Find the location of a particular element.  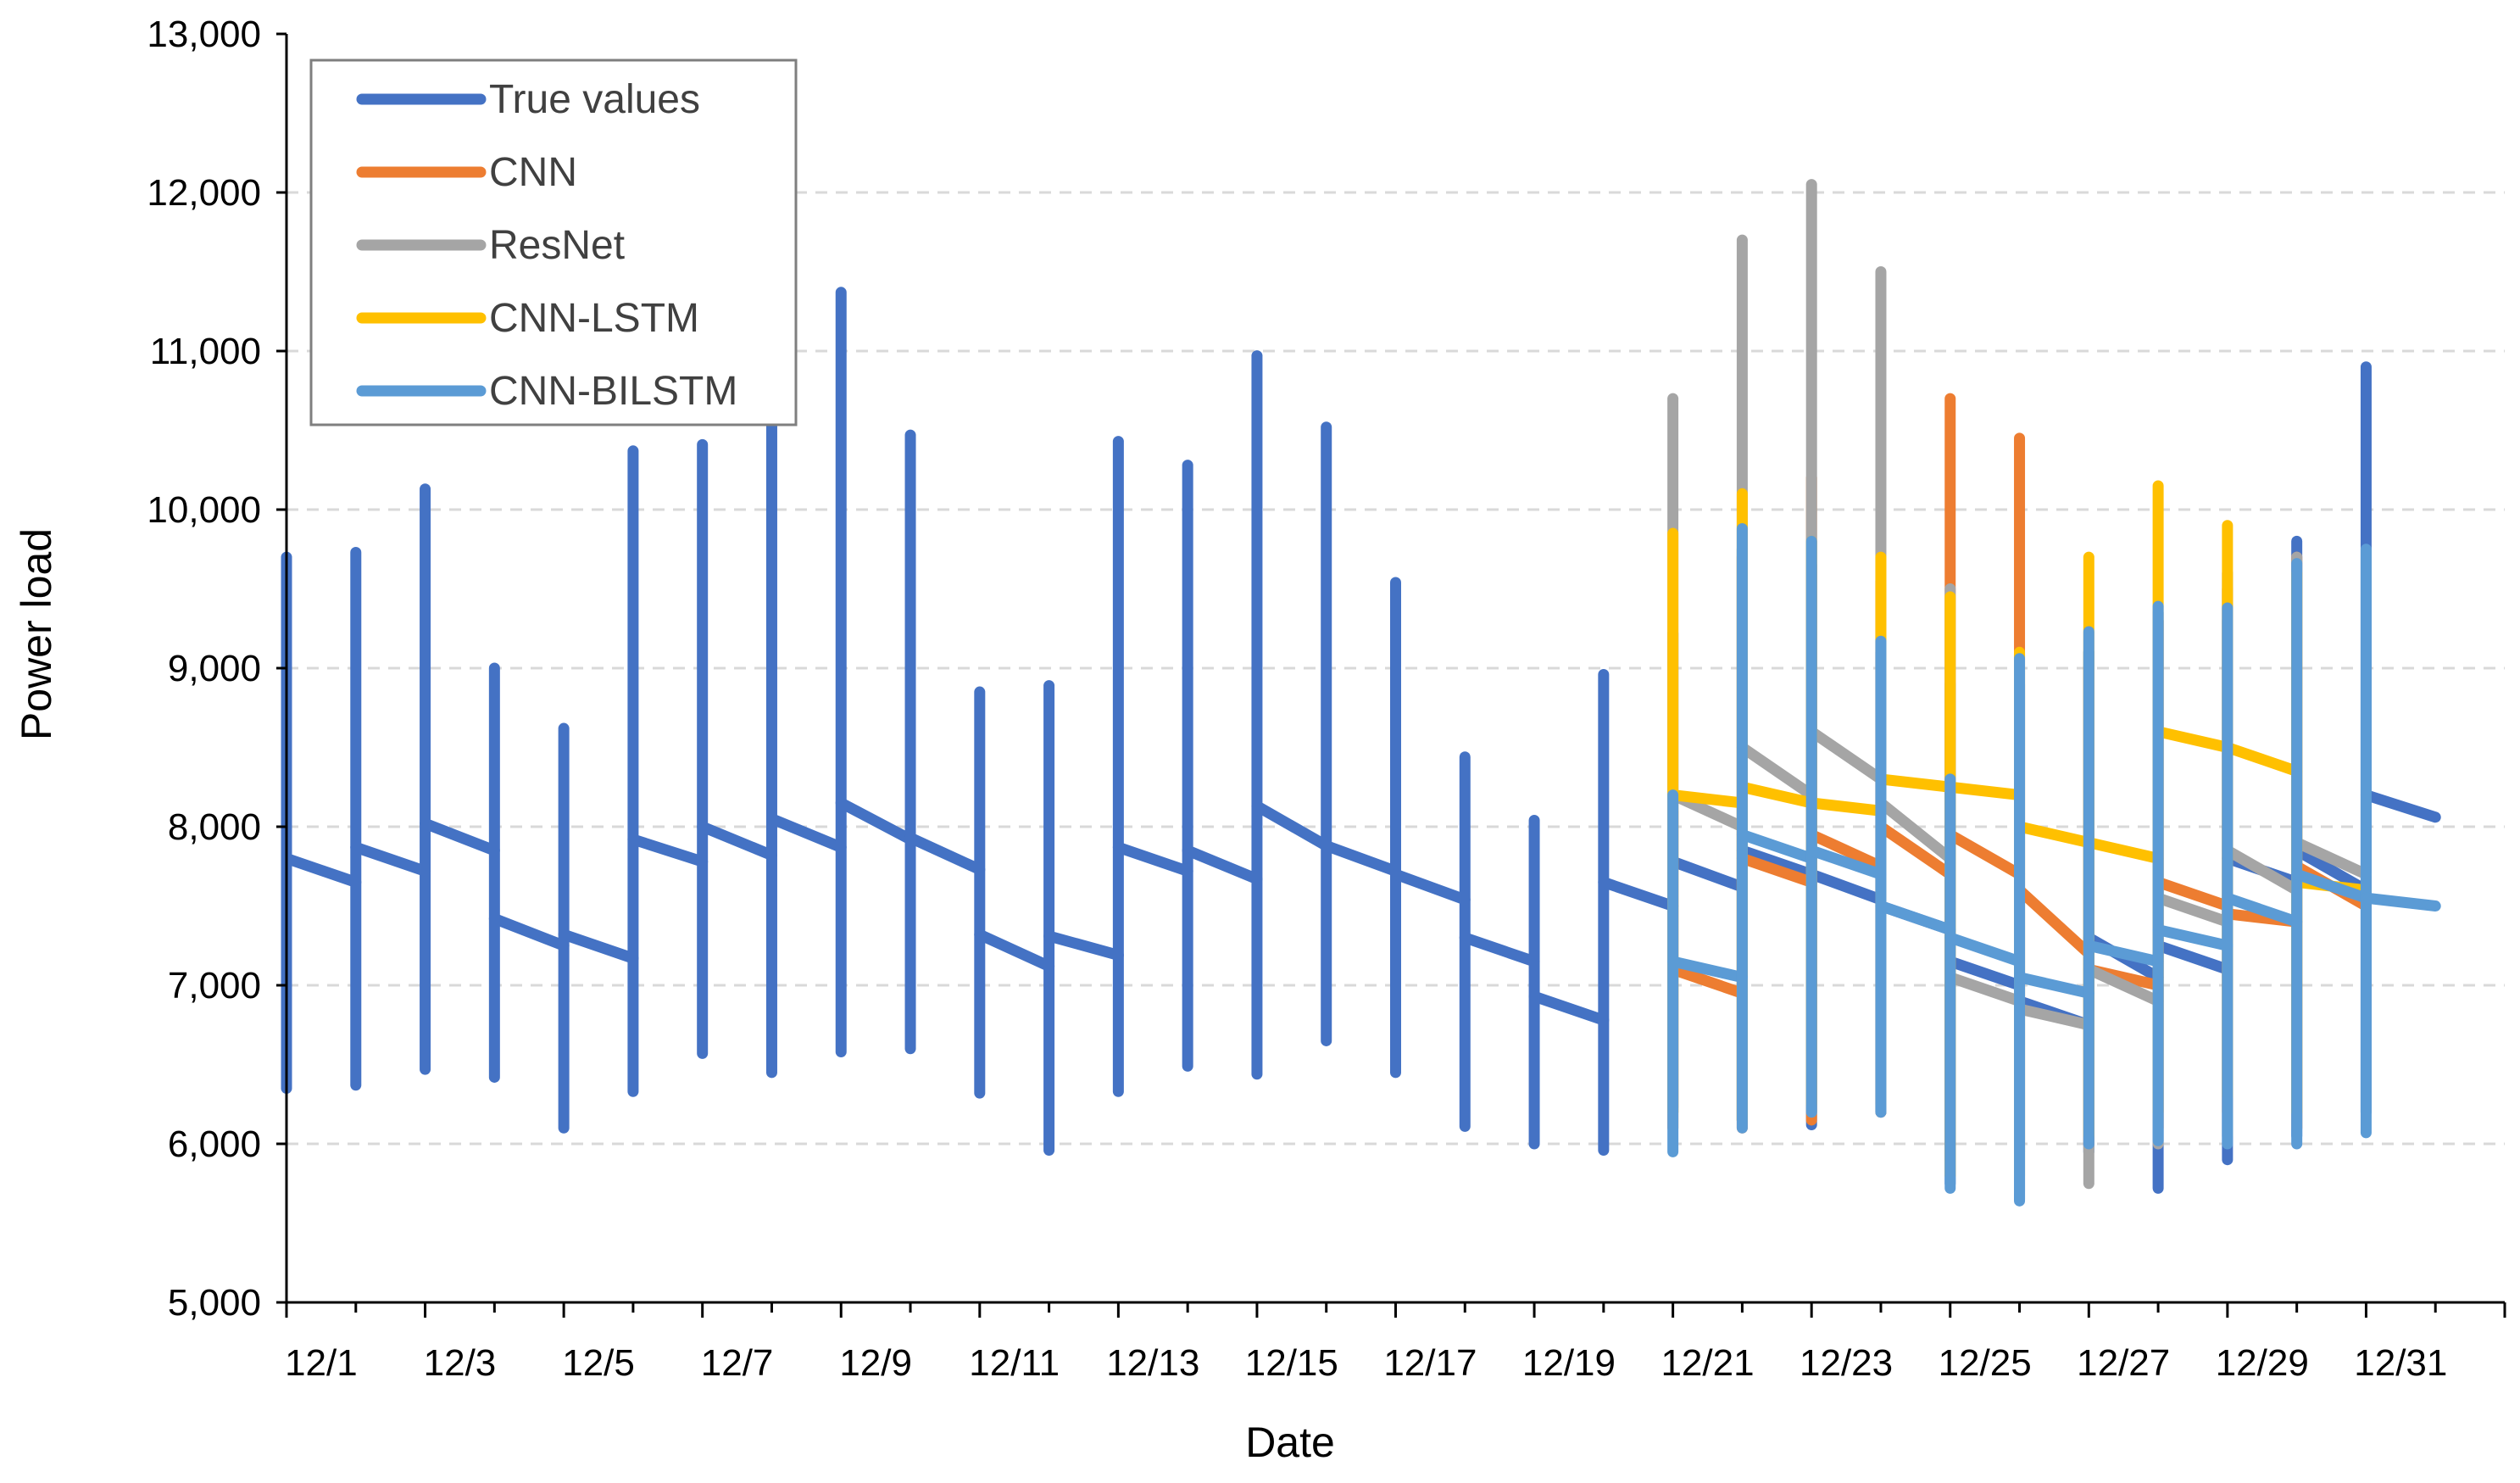

x-tick-label: 12/19 is located at coordinates (1569, 1363).